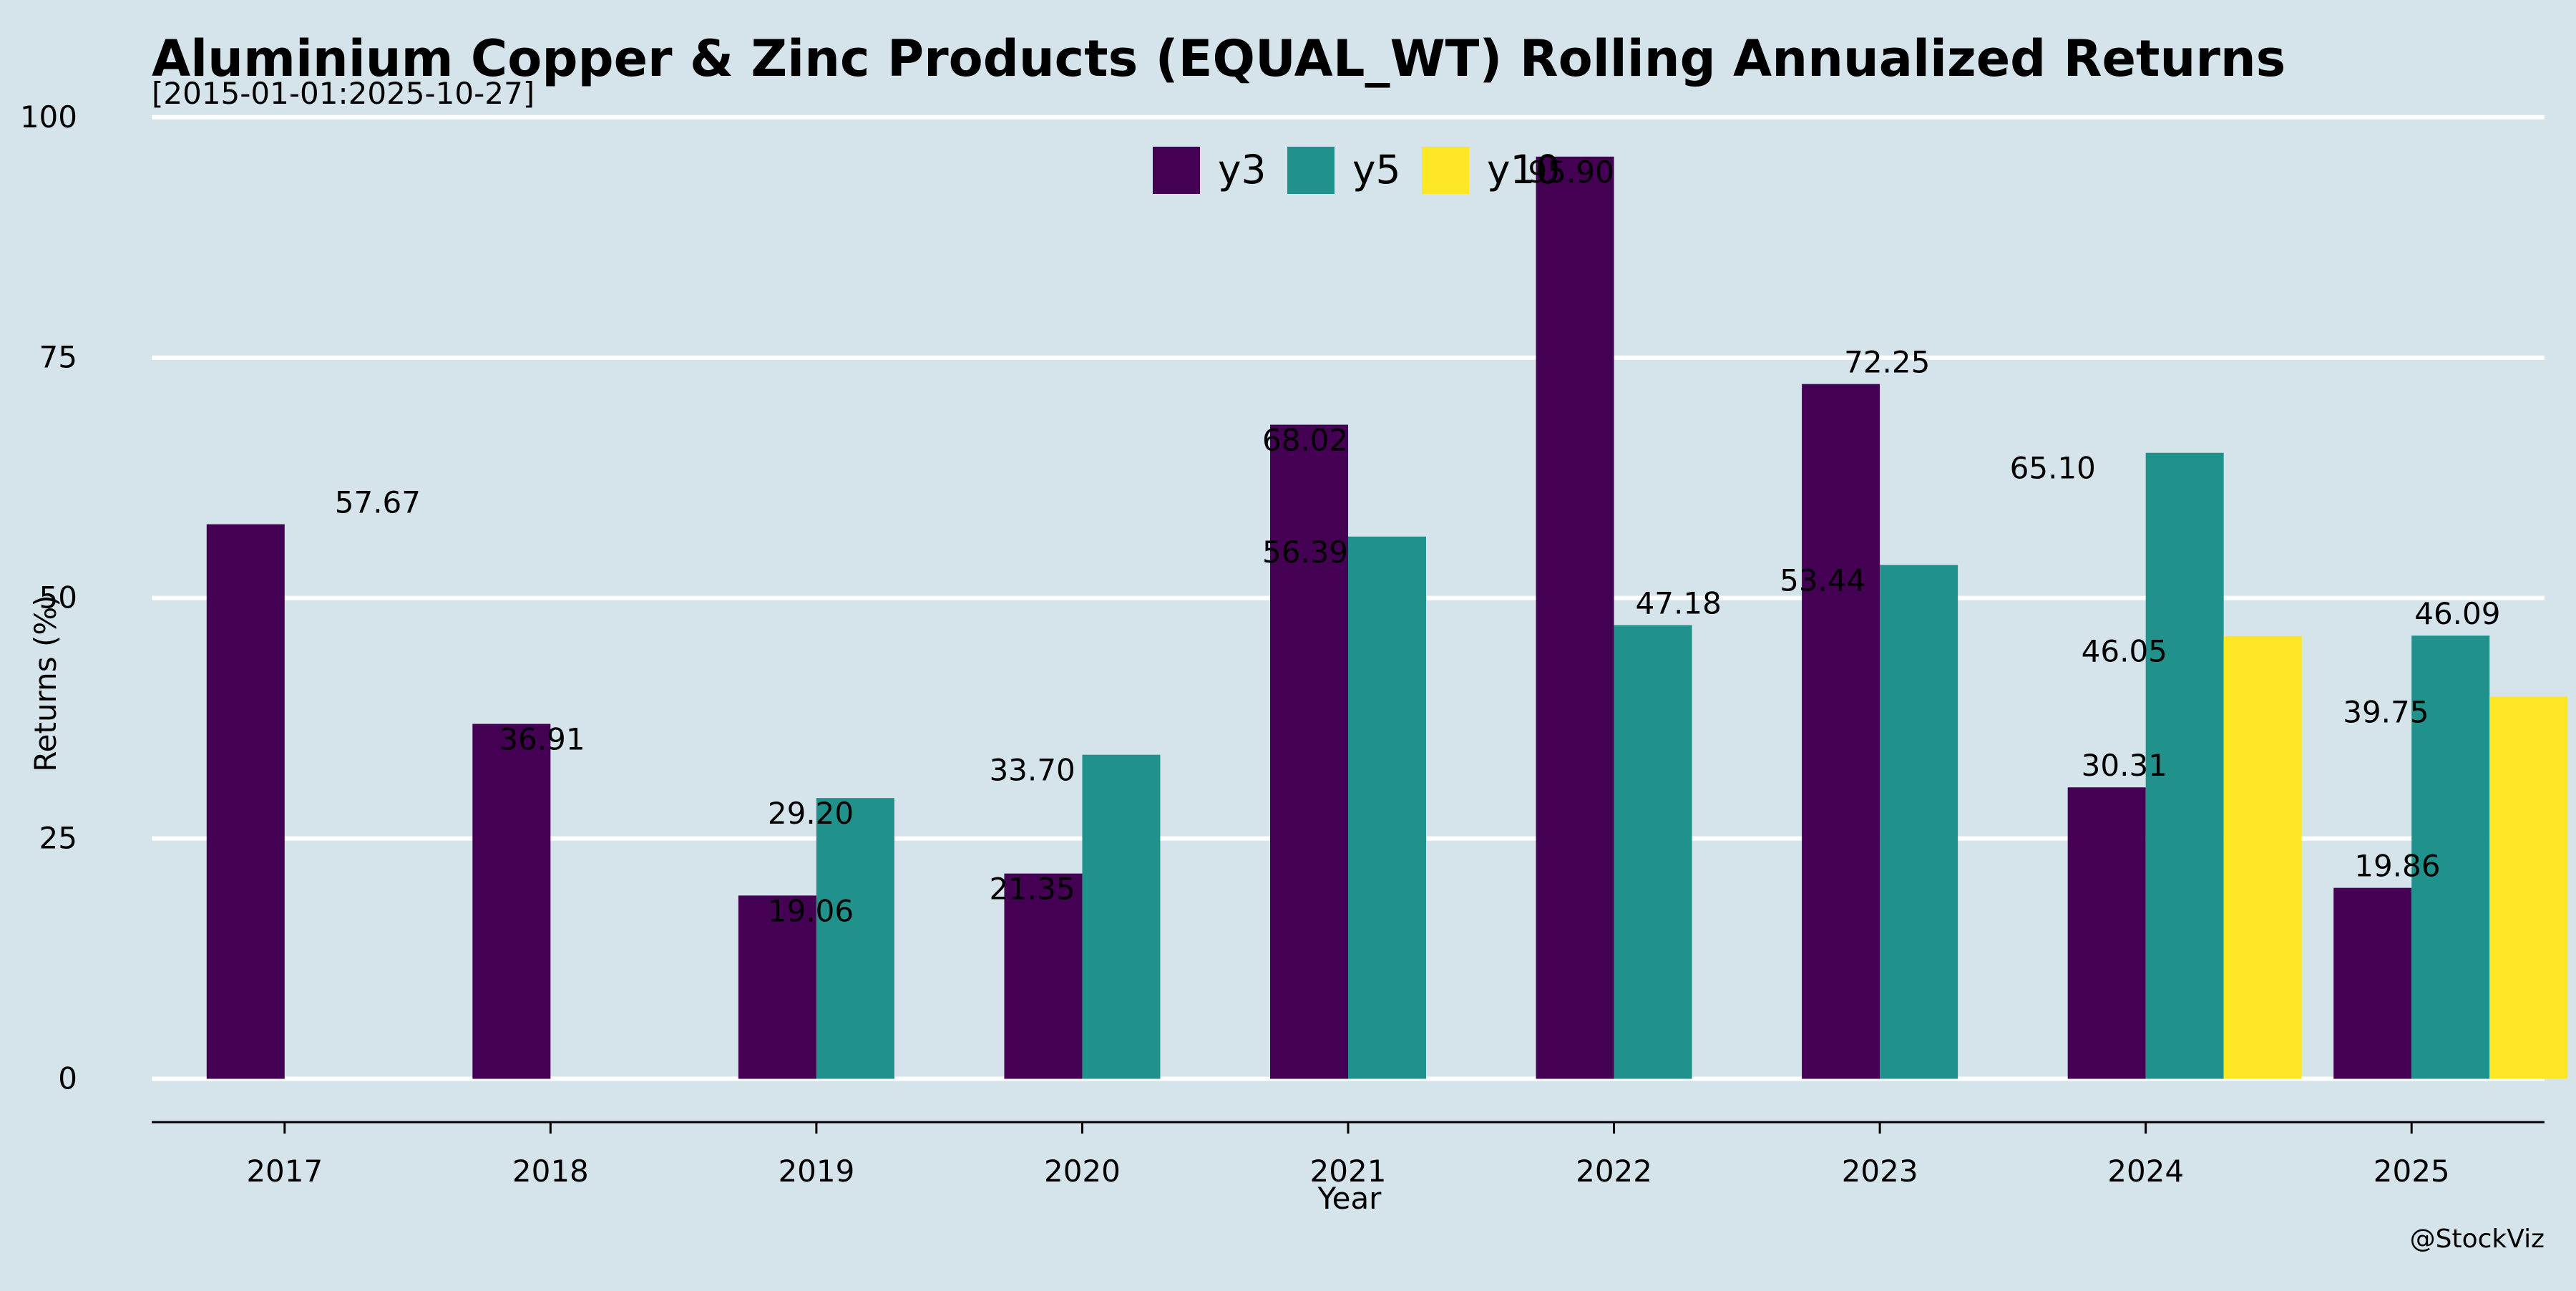 This screenshot has width=2576, height=1291. What do you see at coordinates (1571, 172) in the screenshot?
I see `data-label: 95.90` at bounding box center [1571, 172].